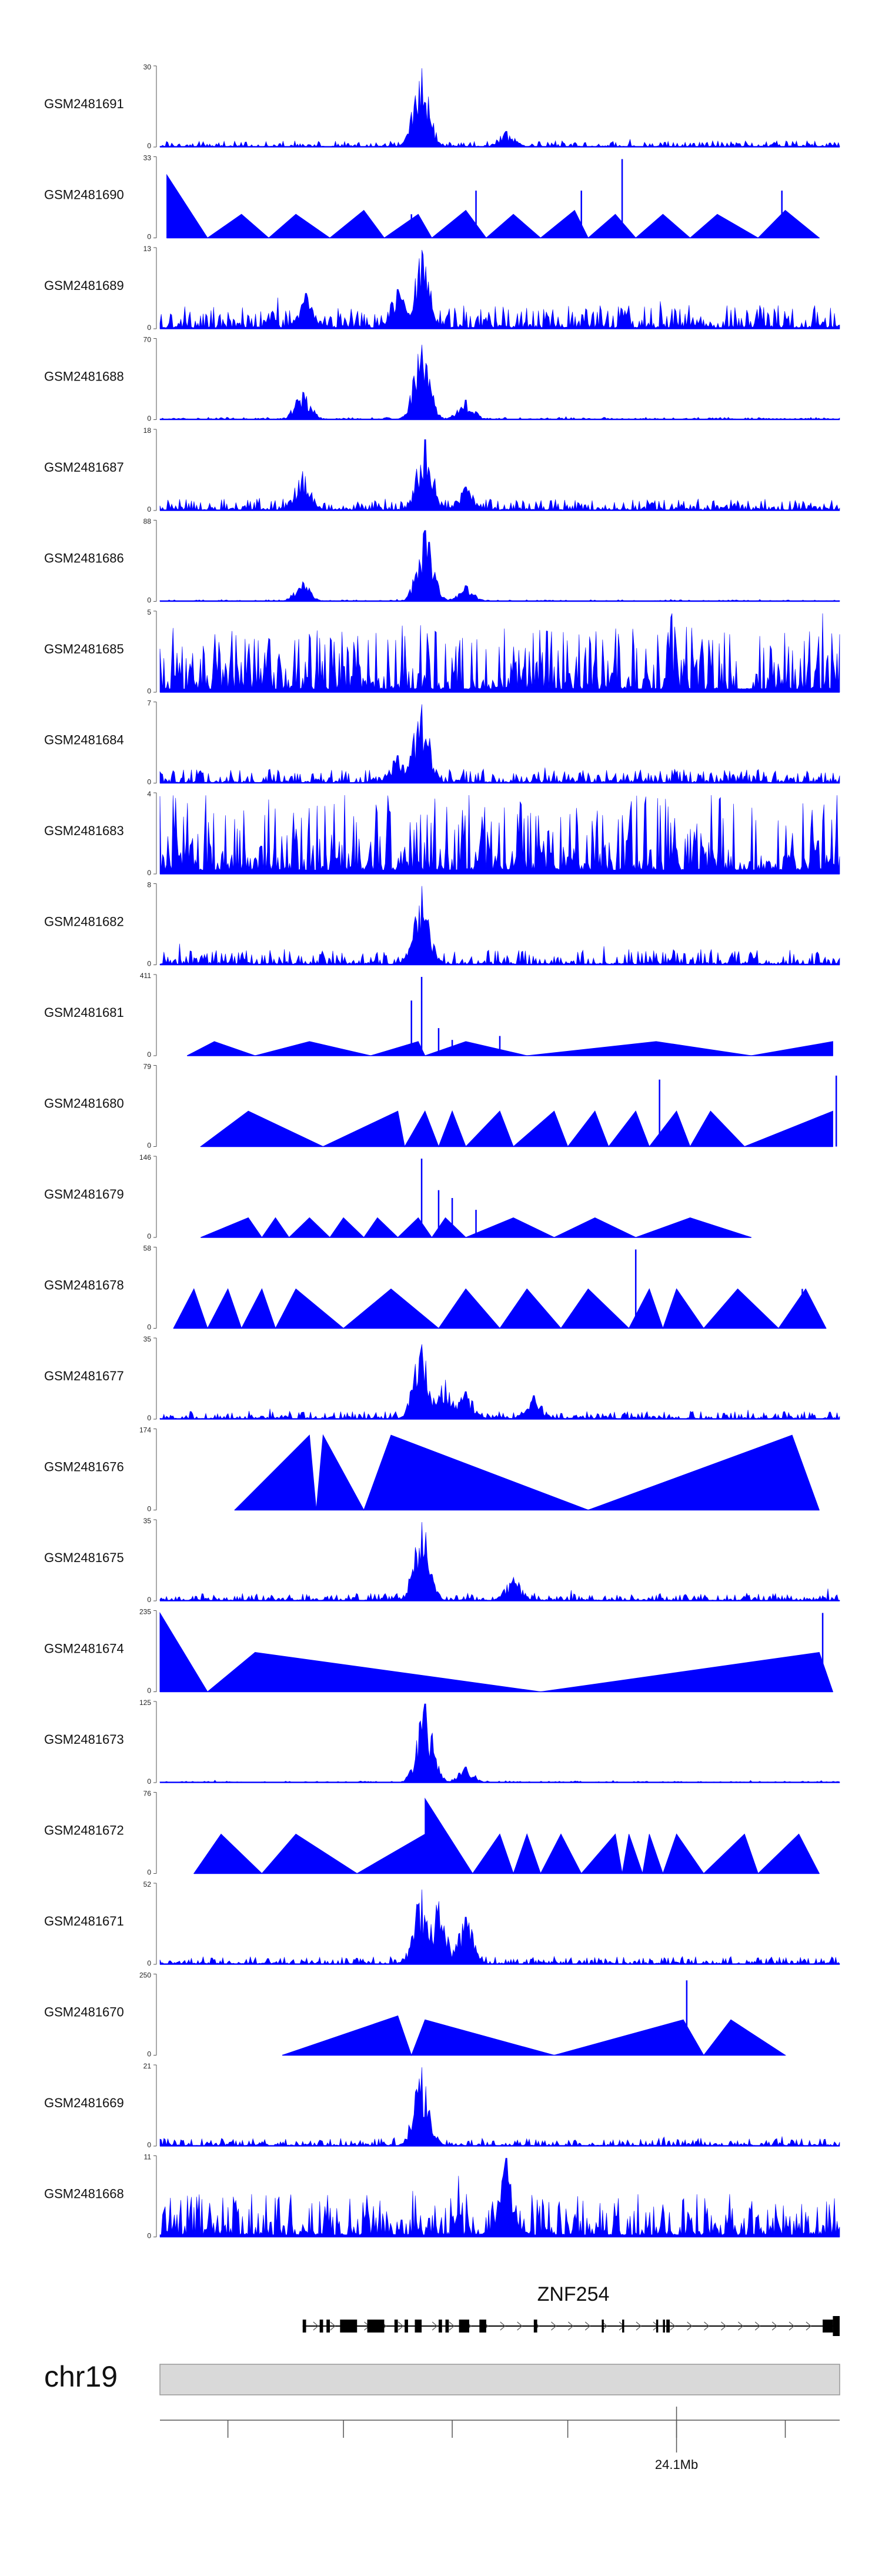 The width and height of the screenshot is (882, 2576). Describe the element at coordinates (145, 1975) in the screenshot. I see `track-ymax-label: 250` at that location.